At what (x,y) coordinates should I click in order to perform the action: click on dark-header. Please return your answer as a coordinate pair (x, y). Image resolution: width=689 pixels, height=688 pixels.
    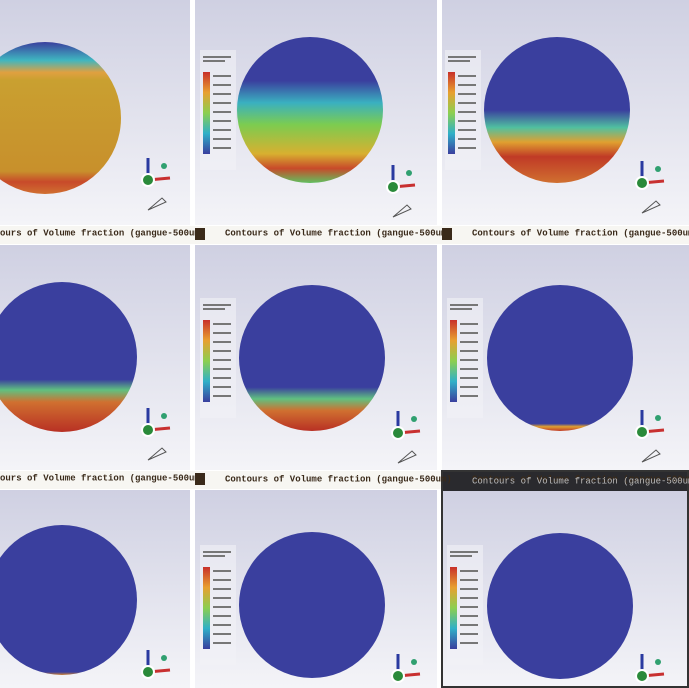
    Looking at the image, I should click on (565, 481).